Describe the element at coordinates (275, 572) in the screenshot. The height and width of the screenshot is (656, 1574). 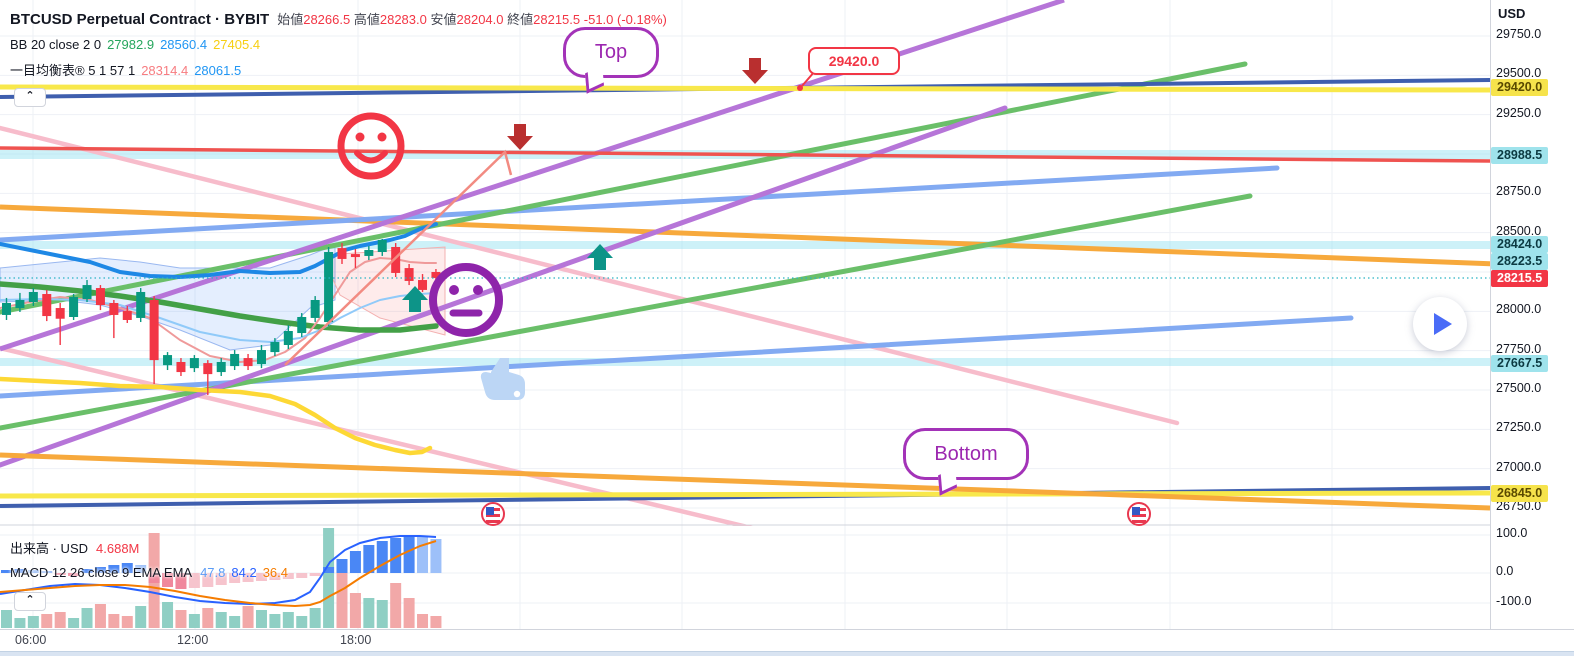
I see `macd-signal-value: 36.4` at that location.